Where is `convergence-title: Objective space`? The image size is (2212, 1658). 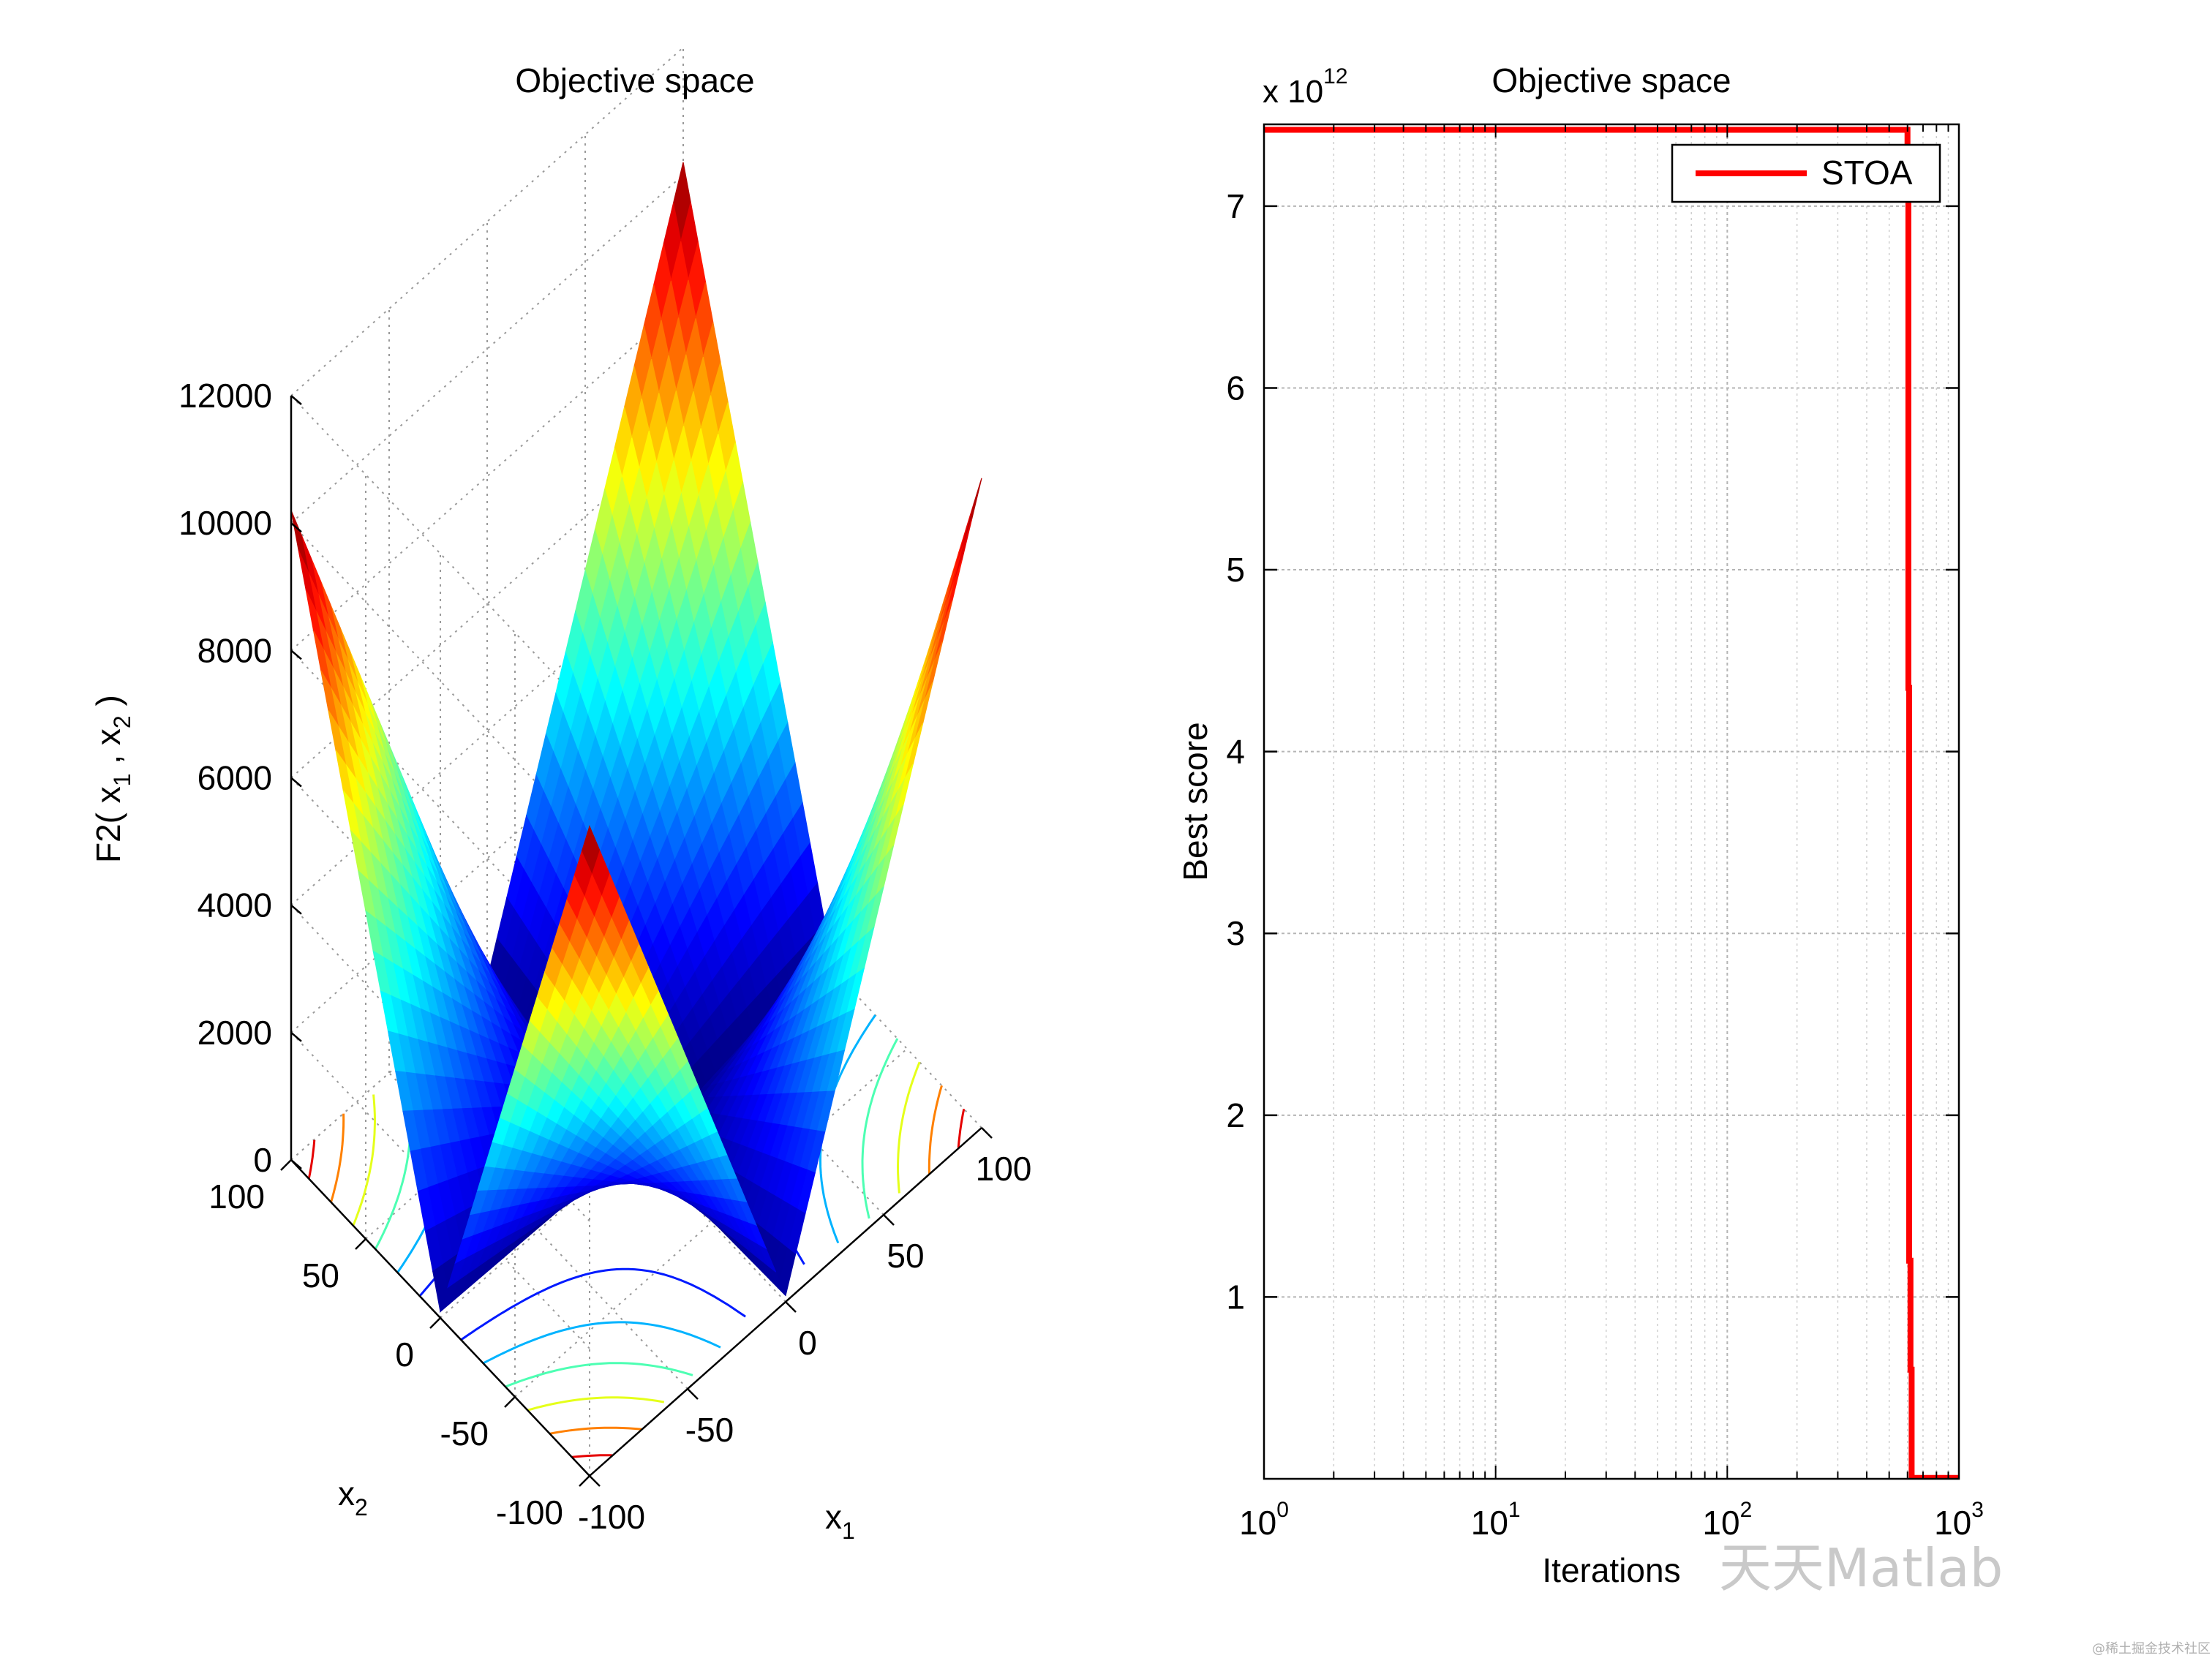 convergence-title: Objective space is located at coordinates (1611, 80).